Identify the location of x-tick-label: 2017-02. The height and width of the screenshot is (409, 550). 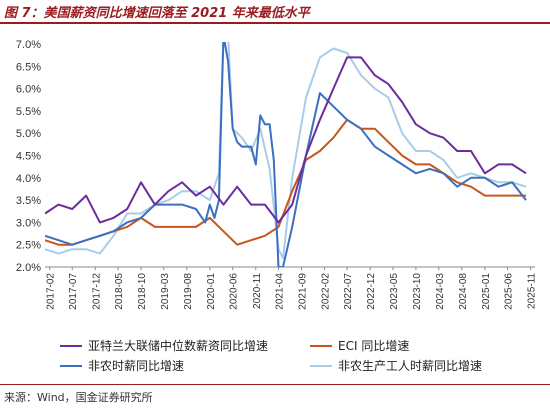
(51, 291).